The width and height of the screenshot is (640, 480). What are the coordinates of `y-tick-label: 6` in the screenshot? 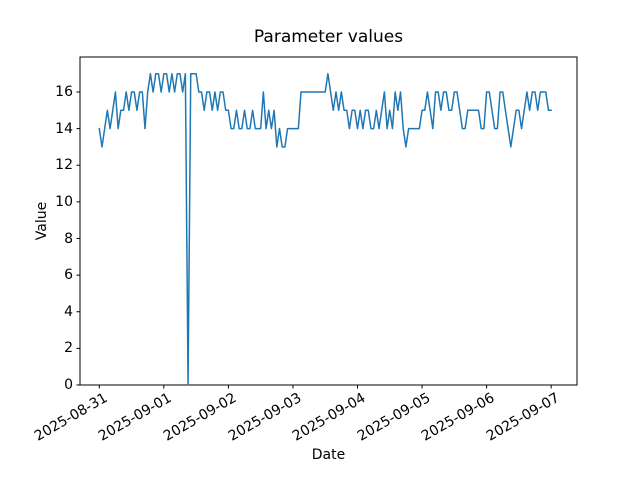 It's located at (68, 275).